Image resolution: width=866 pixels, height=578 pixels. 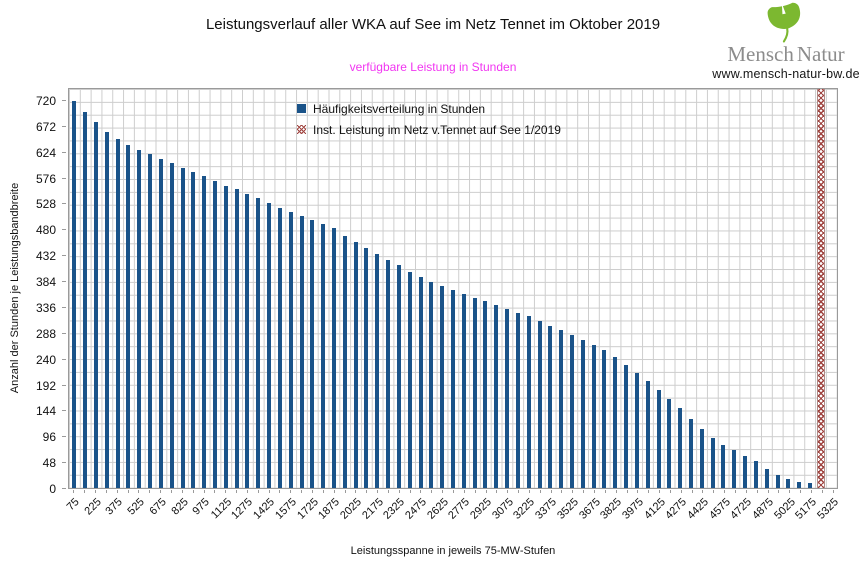 I want to click on y-tick-label: 720, so click(x=45, y=100).